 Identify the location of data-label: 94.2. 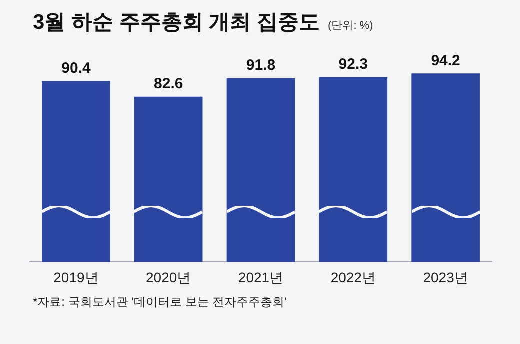
(445, 61).